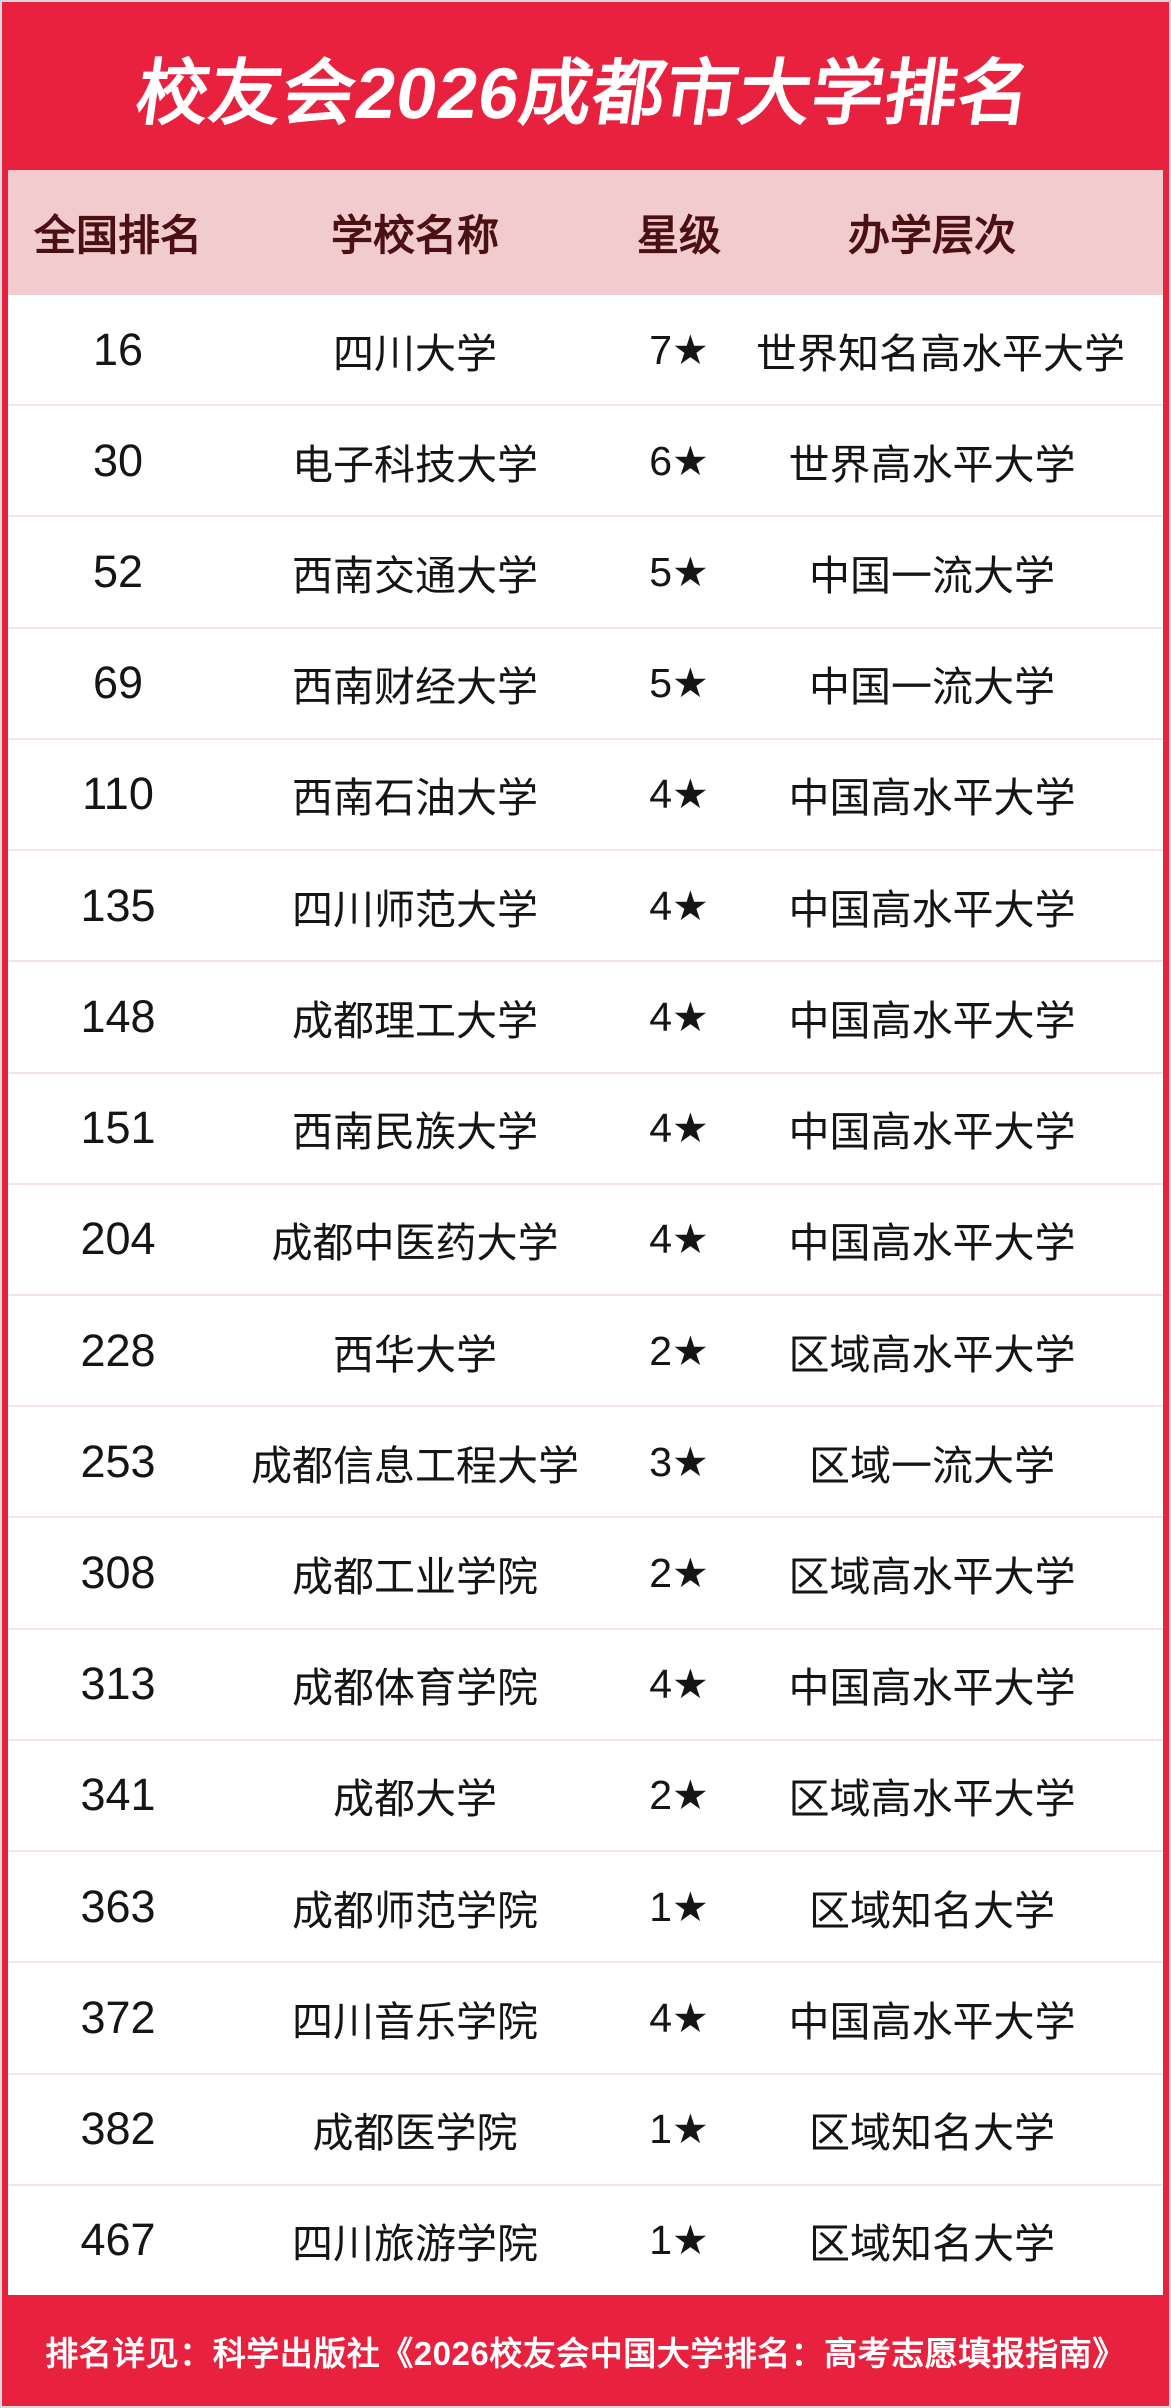 This screenshot has height=2408, width=1171. I want to click on cell-school-name: 成都体育学院, so click(415, 1688).